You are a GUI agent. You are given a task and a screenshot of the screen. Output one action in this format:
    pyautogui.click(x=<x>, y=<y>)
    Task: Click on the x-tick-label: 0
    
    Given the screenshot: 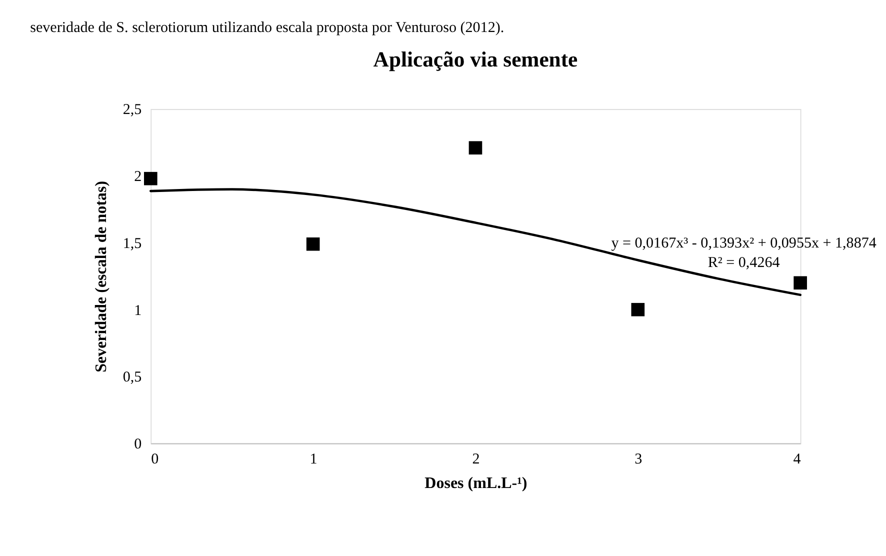 What is the action you would take?
    pyautogui.click(x=155, y=460)
    